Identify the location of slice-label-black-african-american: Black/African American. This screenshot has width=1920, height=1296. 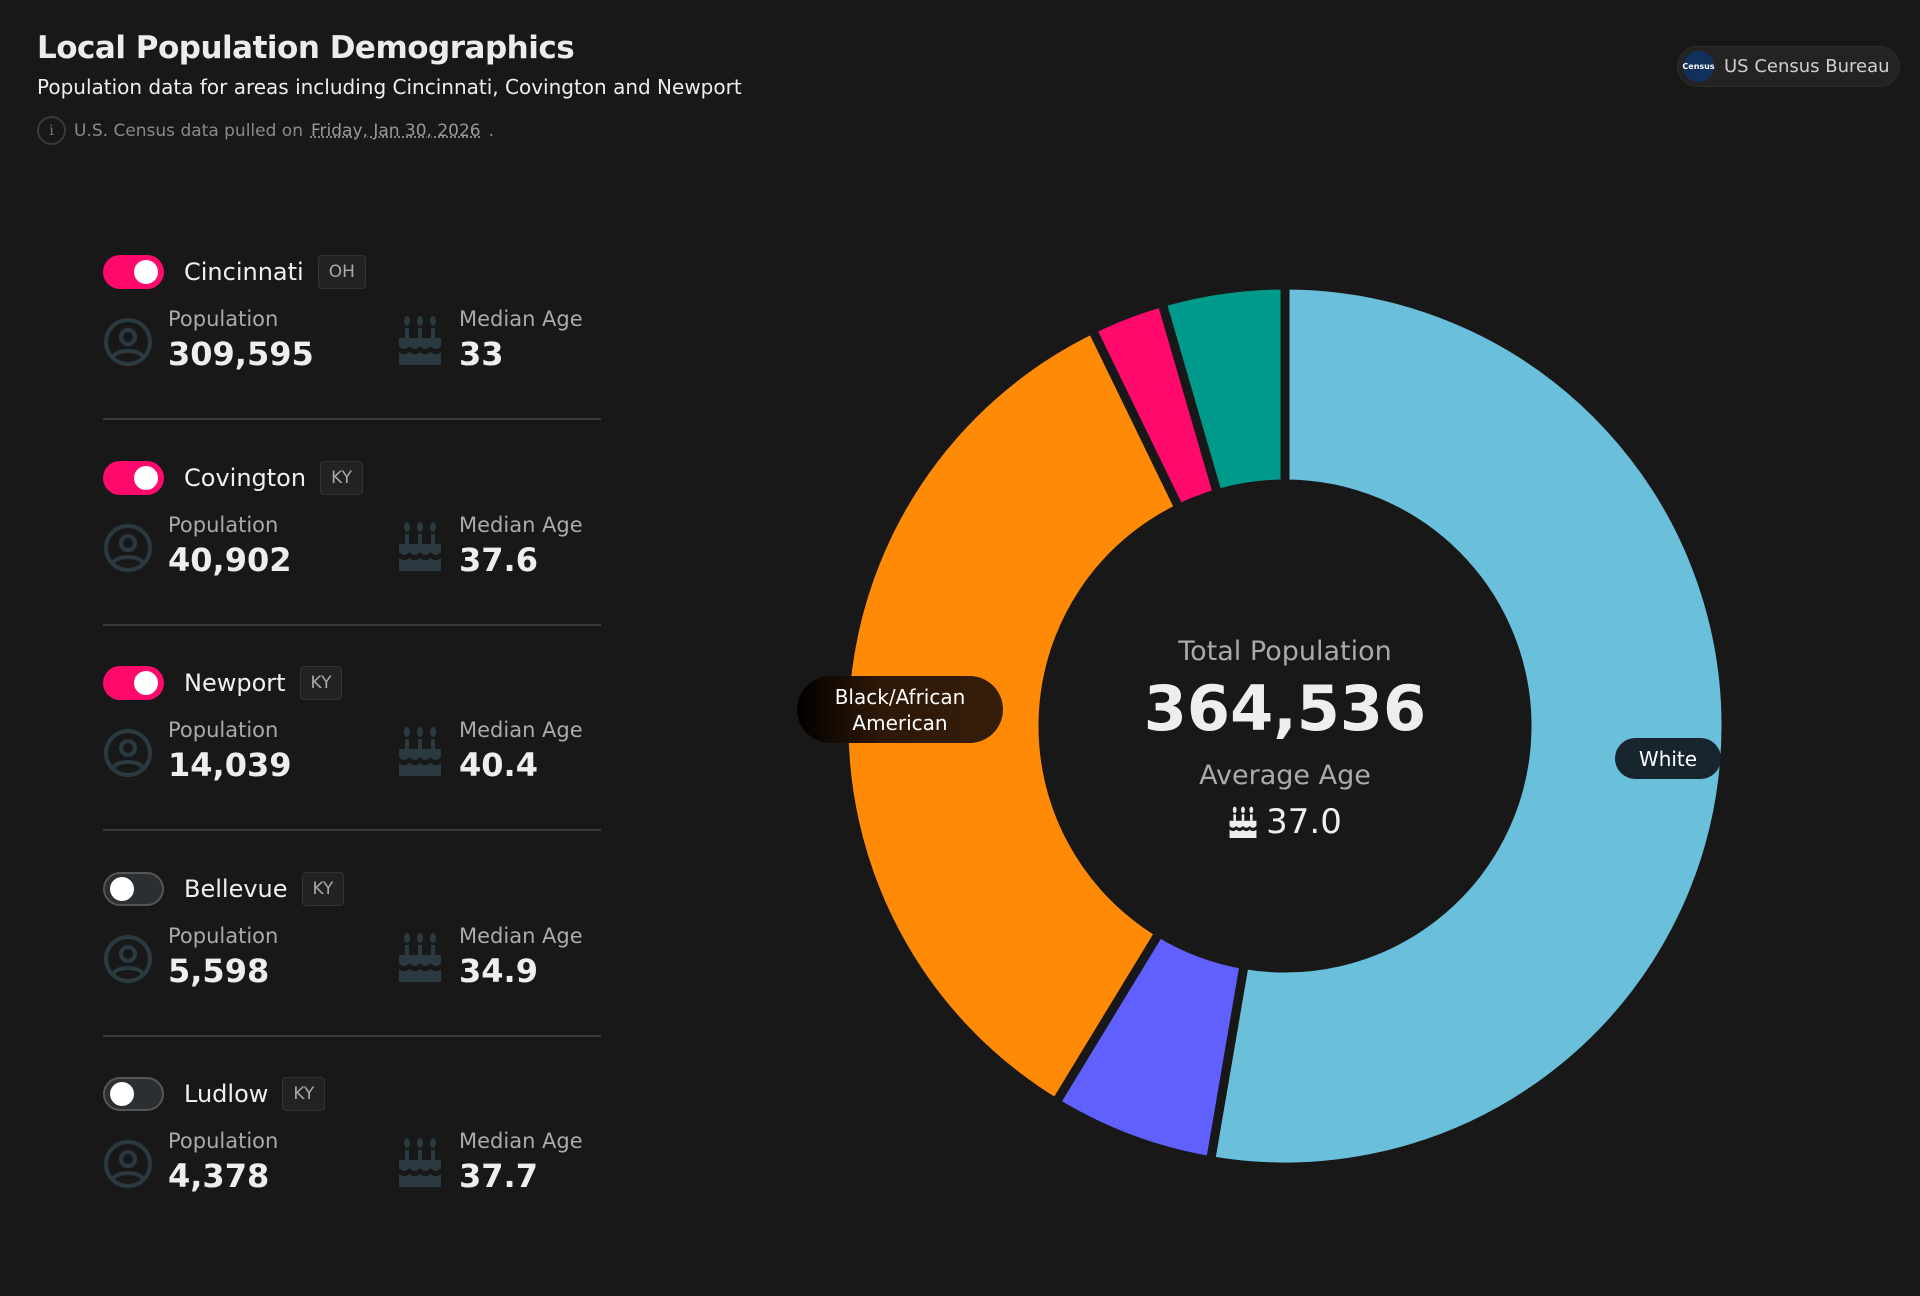
(900, 709).